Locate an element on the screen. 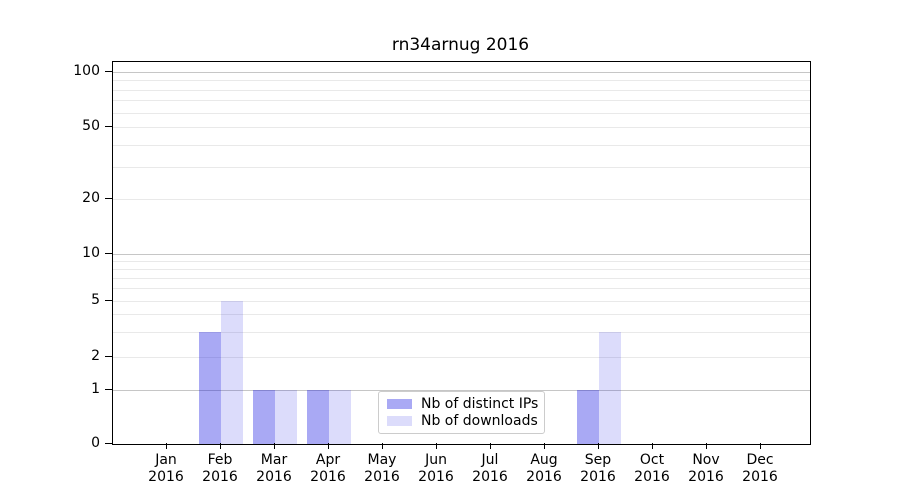 The height and width of the screenshot is (500, 900). bar-apr-nb-of-distinct-ips is located at coordinates (318, 416).